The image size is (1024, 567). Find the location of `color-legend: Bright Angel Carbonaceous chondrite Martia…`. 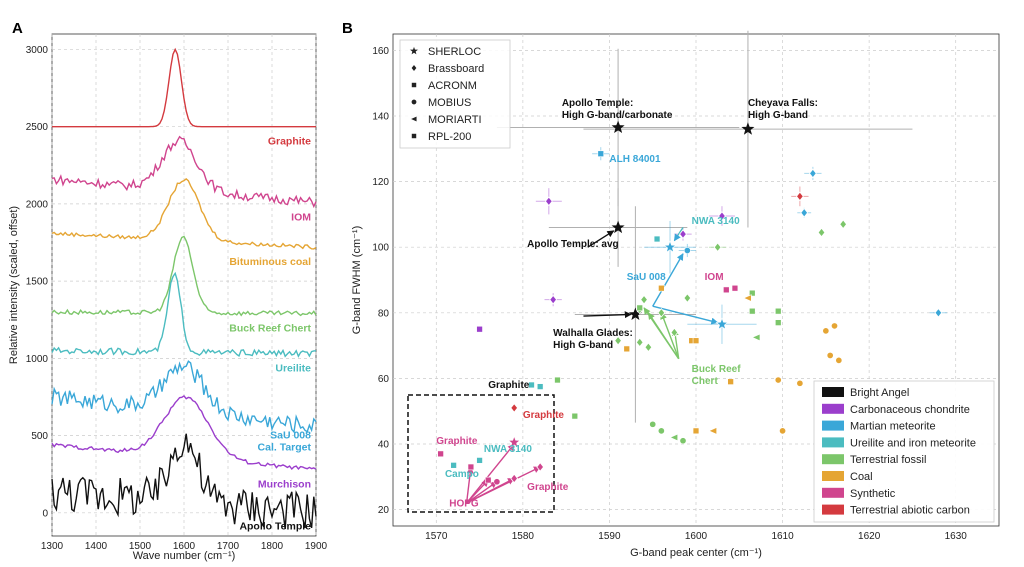

color-legend: Bright Angel Carbonaceous chondrite Martia… is located at coordinates (904, 451).